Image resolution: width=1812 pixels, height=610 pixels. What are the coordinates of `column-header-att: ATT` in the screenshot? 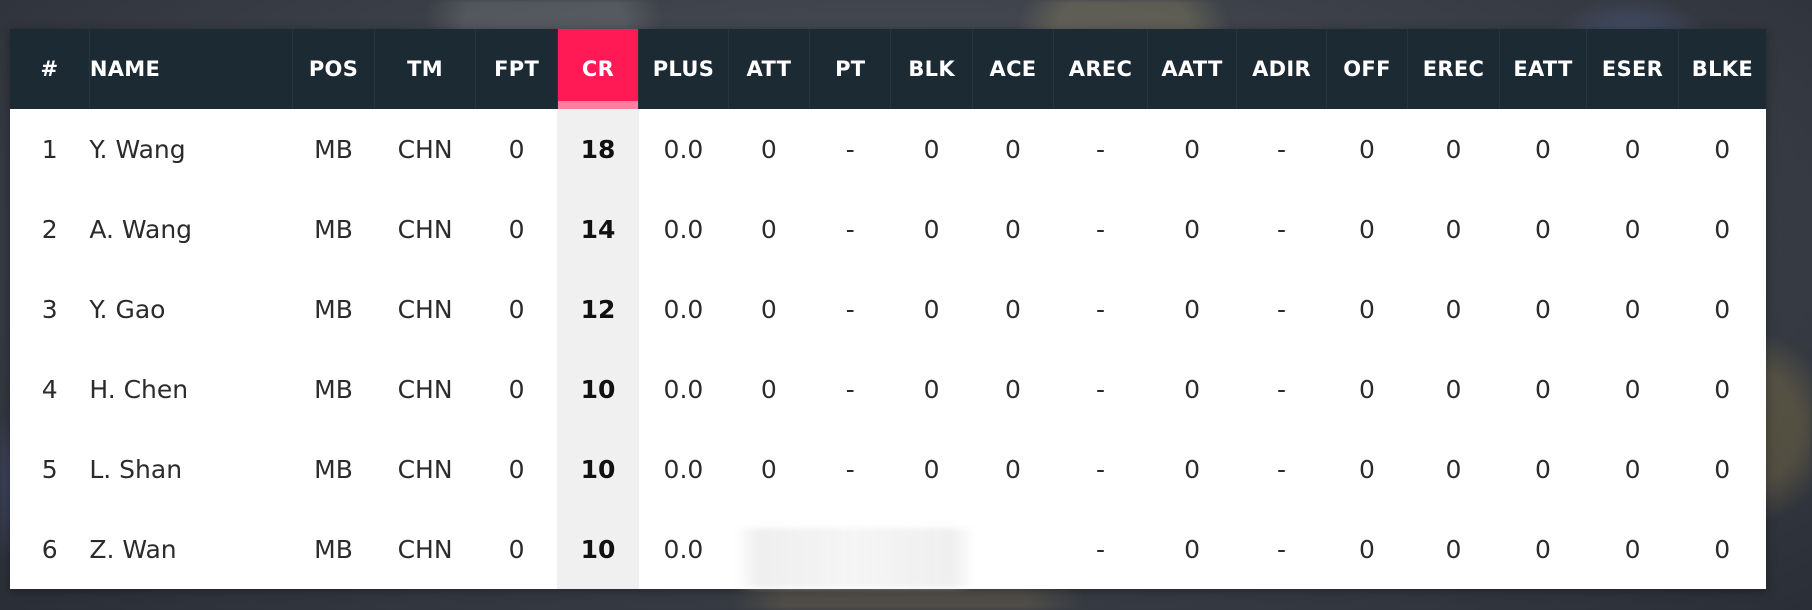 It's located at (769, 69).